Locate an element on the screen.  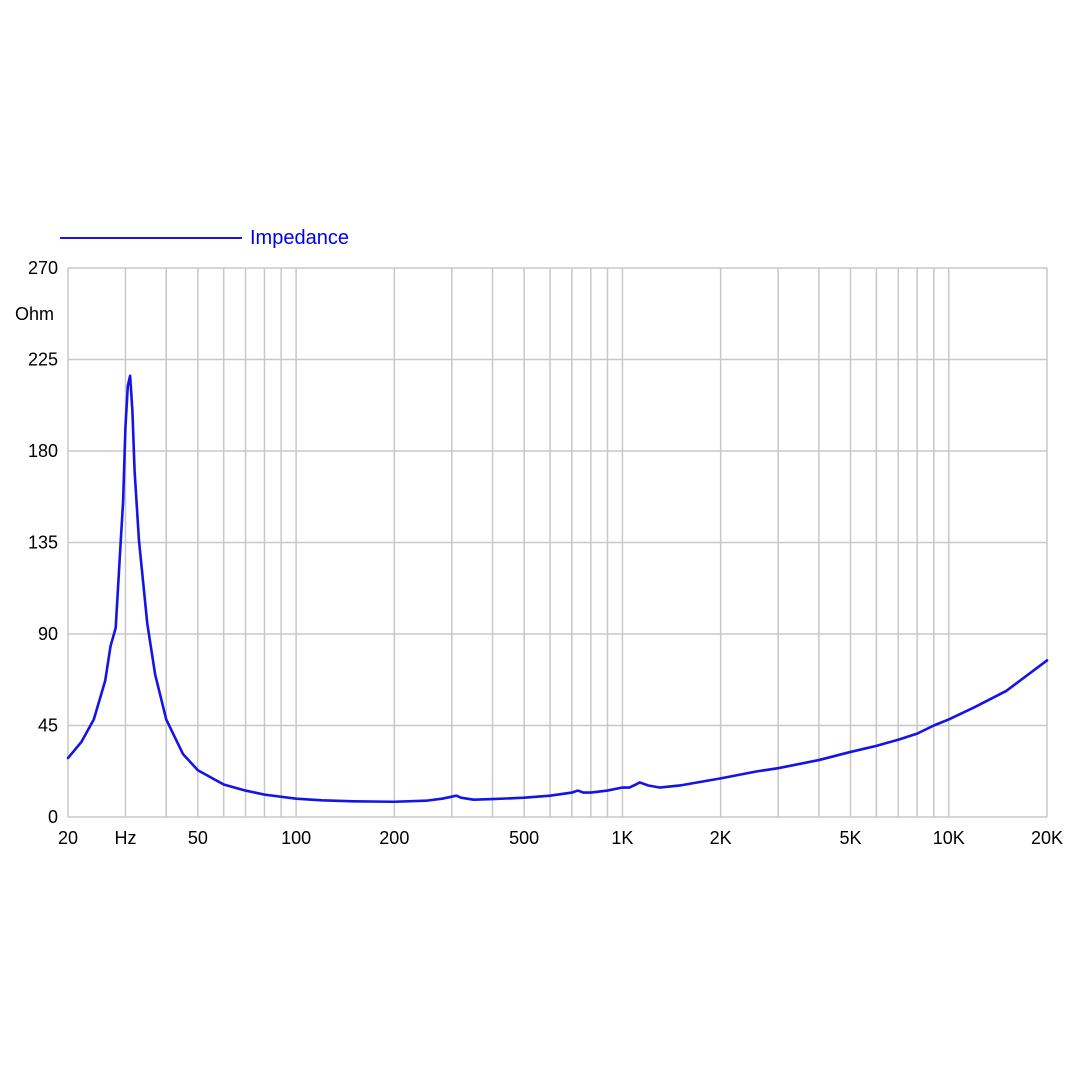
legend-label-impedance: Impedance is located at coordinates (299, 238).